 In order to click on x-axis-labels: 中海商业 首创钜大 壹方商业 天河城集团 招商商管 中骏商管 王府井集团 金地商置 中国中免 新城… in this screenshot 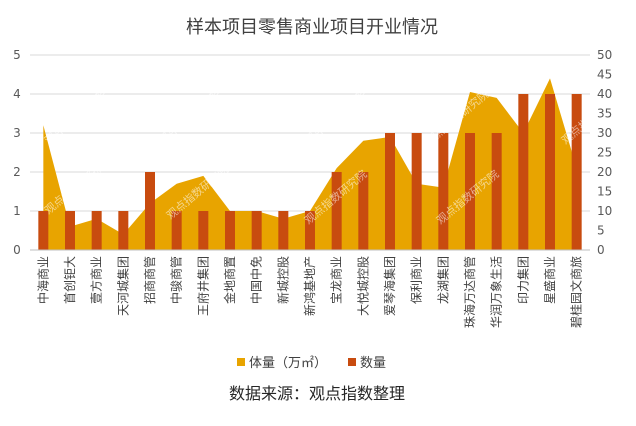, I will do `click(309, 292)`.